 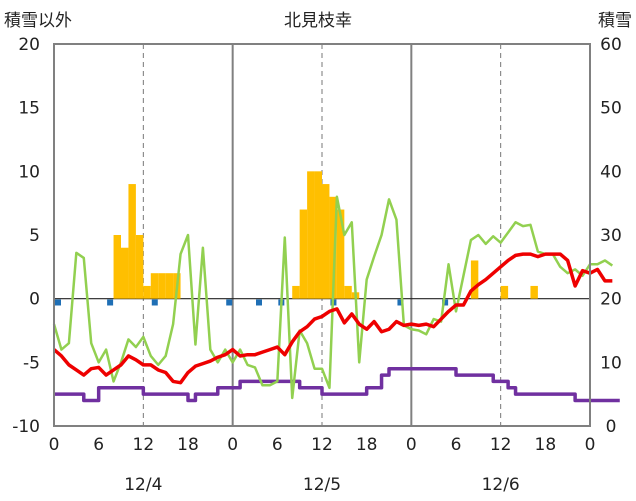 I want to click on left-tick-label: -10, so click(x=26, y=427).